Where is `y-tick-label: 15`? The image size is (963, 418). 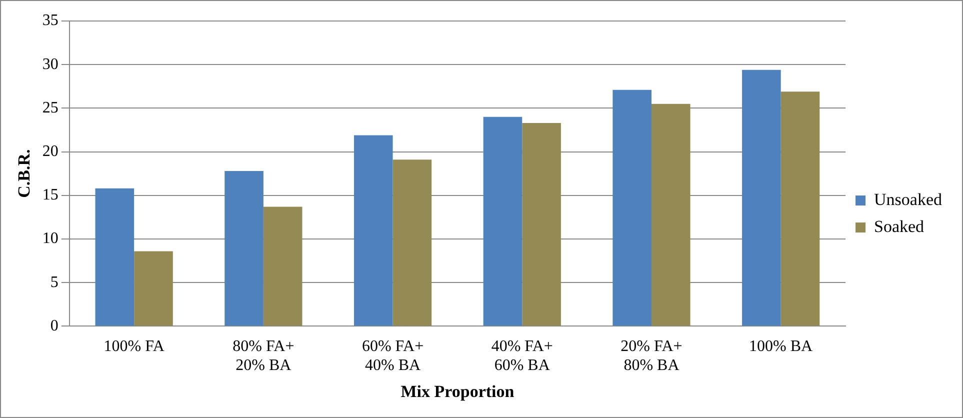 y-tick-label: 15 is located at coordinates (50, 195).